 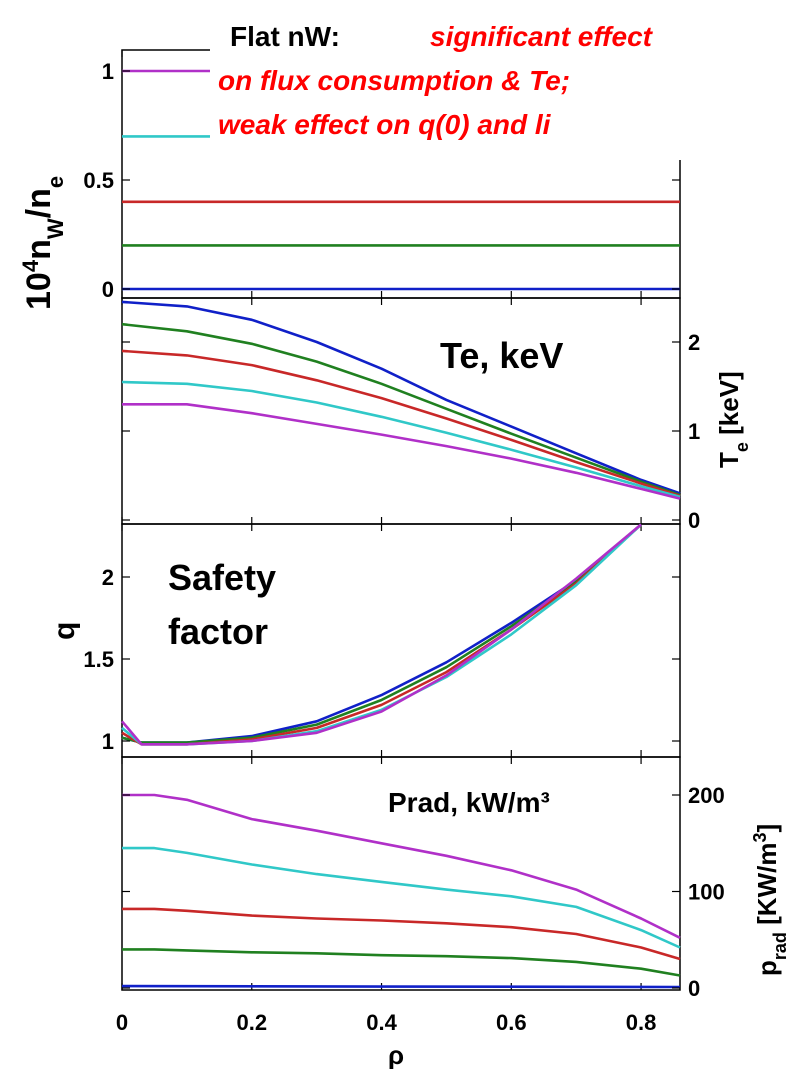 I want to click on annotation-line1: significant effect, so click(x=542, y=36).